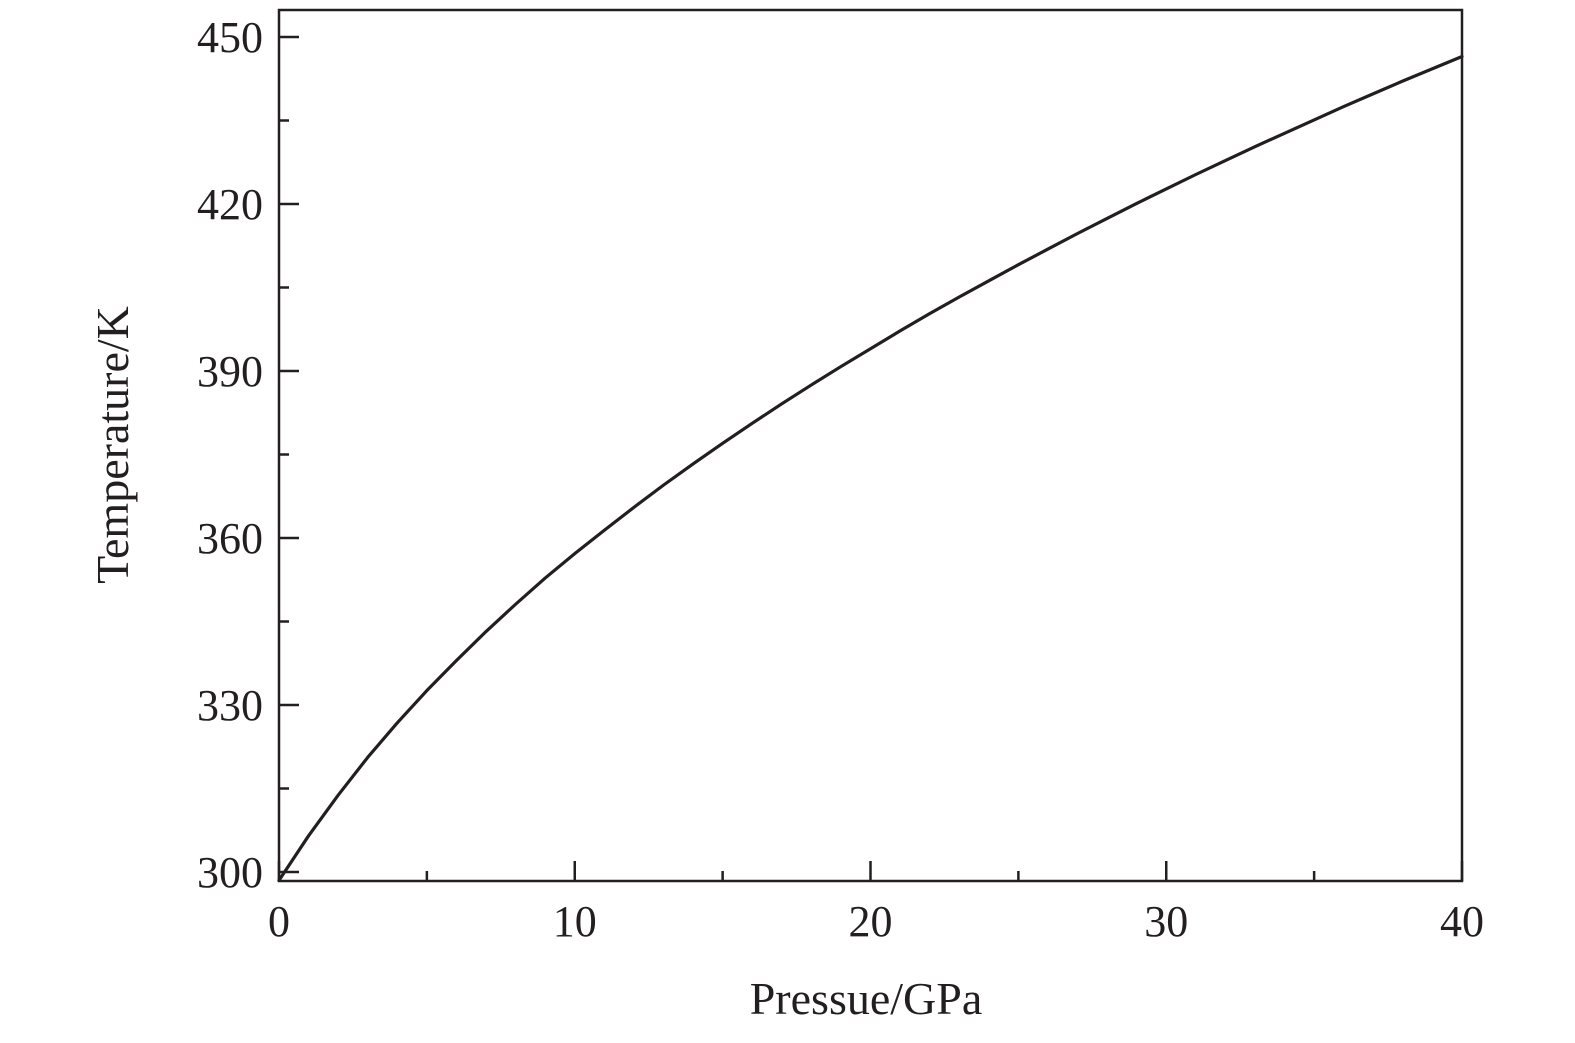 The height and width of the screenshot is (1043, 1575). What do you see at coordinates (1166, 921) in the screenshot?
I see `x-tick-label: 30` at bounding box center [1166, 921].